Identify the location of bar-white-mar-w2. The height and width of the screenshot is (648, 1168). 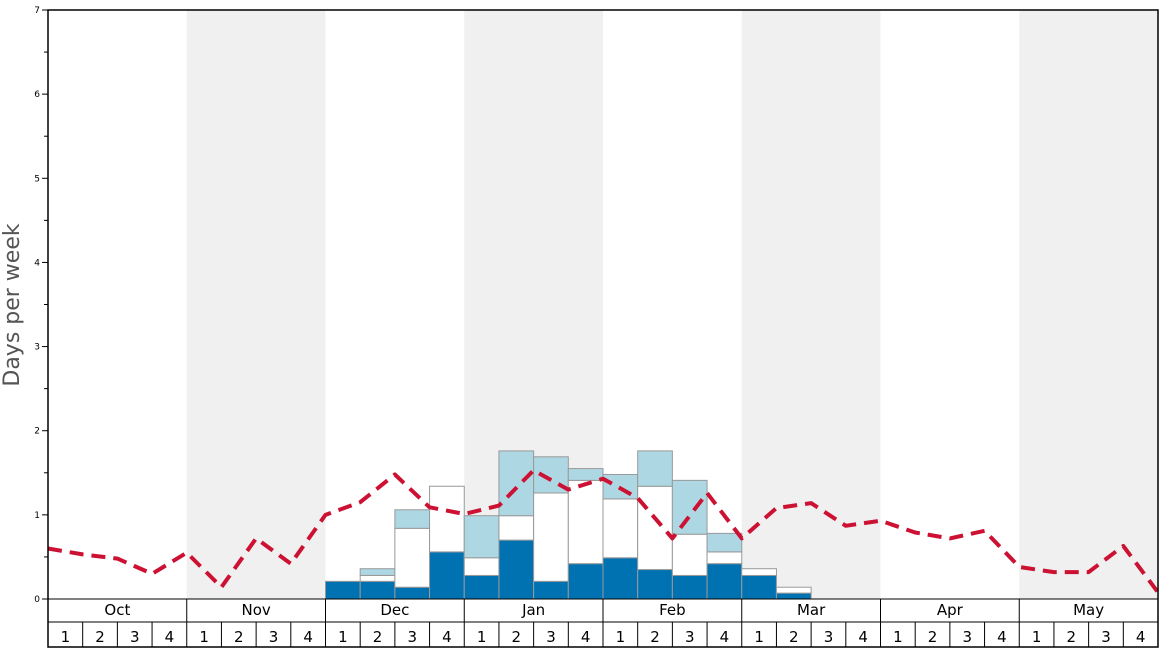
(793, 590).